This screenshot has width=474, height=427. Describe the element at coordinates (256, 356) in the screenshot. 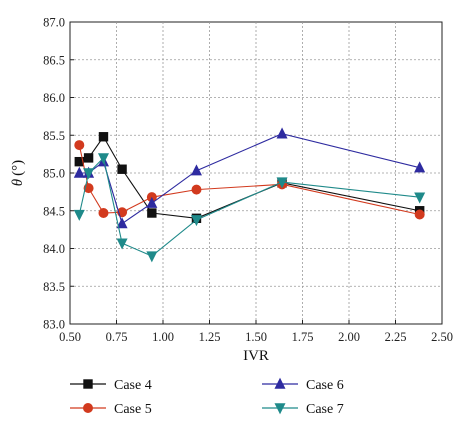

I see `x-axis-title: IVR` at that location.